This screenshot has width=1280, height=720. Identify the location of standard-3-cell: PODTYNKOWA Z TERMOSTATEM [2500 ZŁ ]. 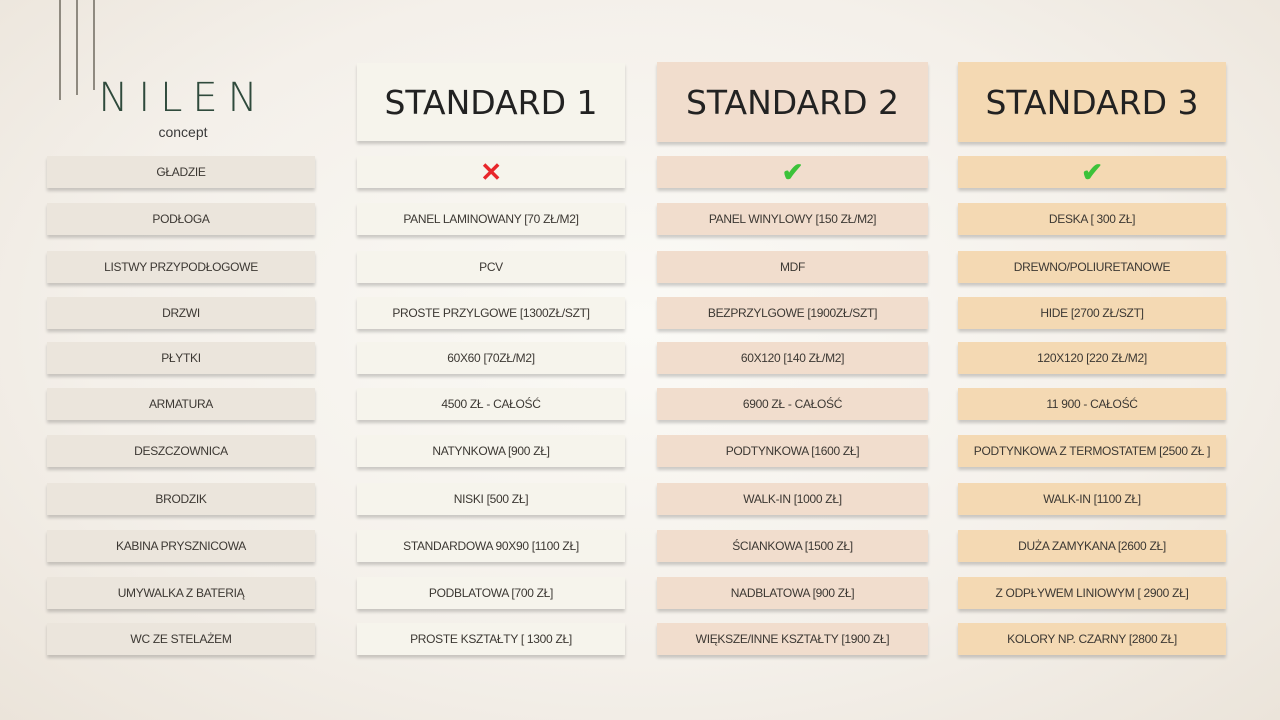
(1092, 451).